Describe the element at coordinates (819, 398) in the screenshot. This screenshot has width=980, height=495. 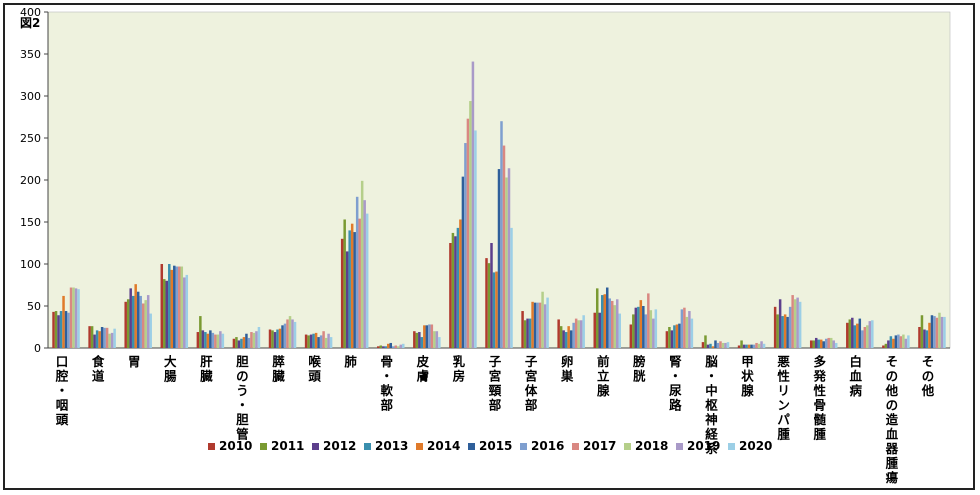
I see `x-category-label: 多発性骨髄腫` at that location.